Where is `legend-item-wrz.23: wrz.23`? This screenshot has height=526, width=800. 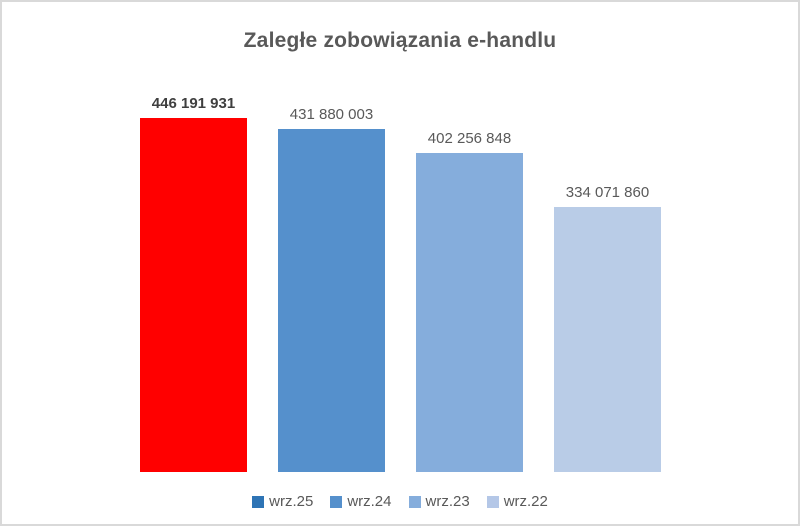
legend-item-wrz.23: wrz.23 is located at coordinates (439, 501).